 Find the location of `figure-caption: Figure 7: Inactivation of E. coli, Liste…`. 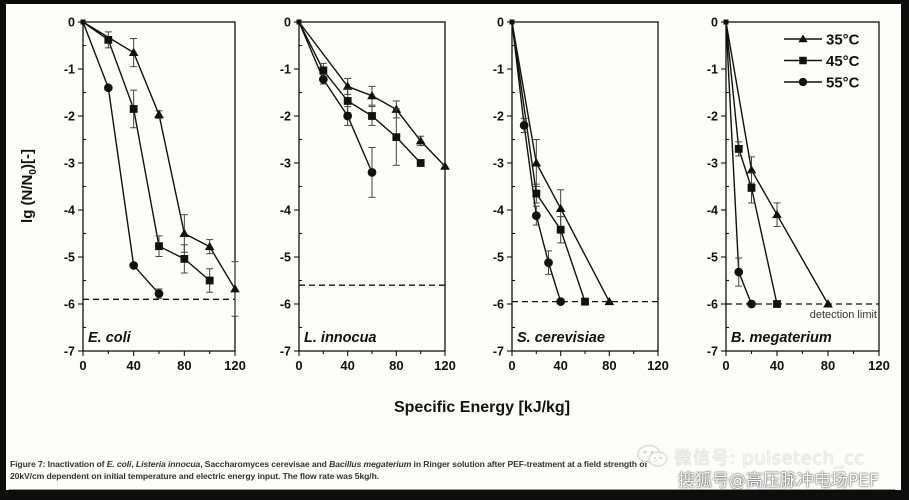

figure-caption: Figure 7: Inactivation of E. coli, Liste… is located at coordinates (330, 470).